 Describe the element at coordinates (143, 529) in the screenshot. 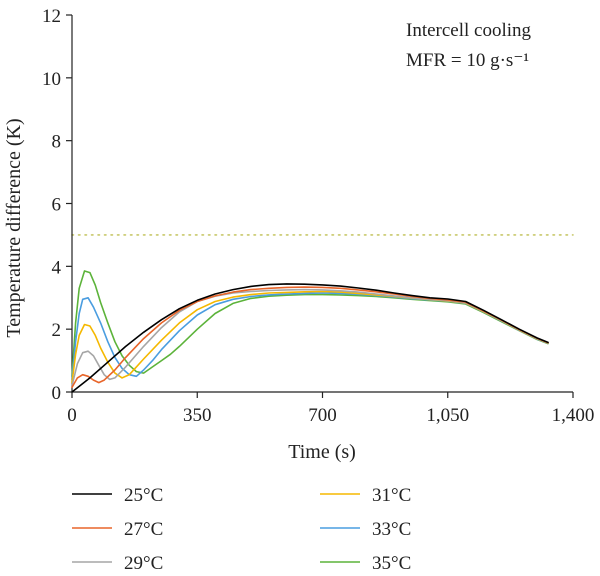

I see `legend-label: 27°C` at that location.